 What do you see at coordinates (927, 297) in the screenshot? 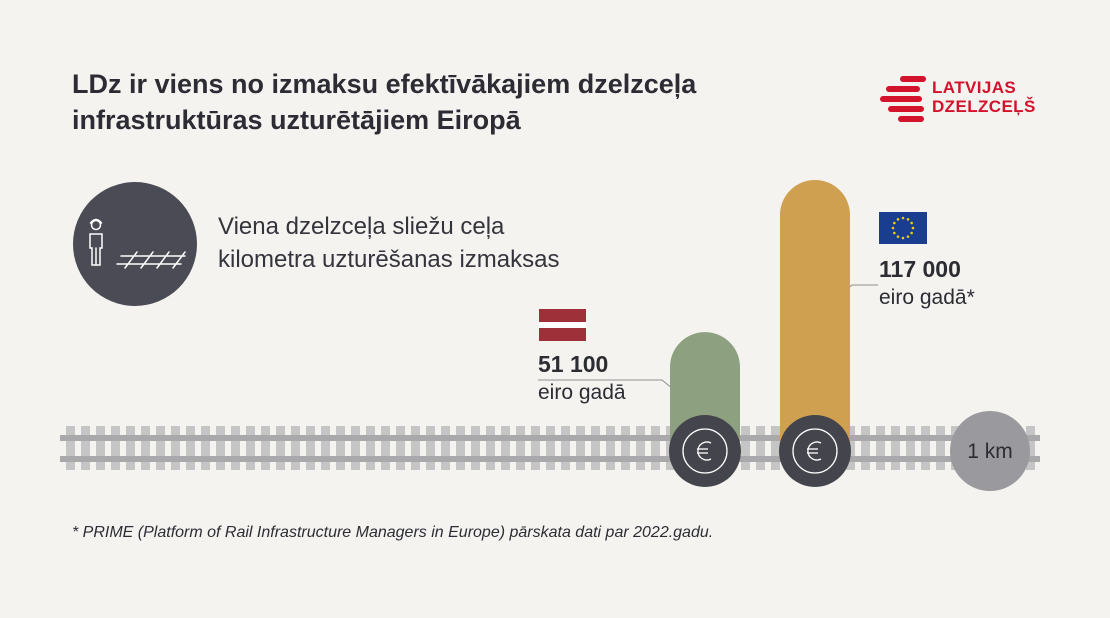
I see `value-unit-eu: eiro gadā*` at bounding box center [927, 297].